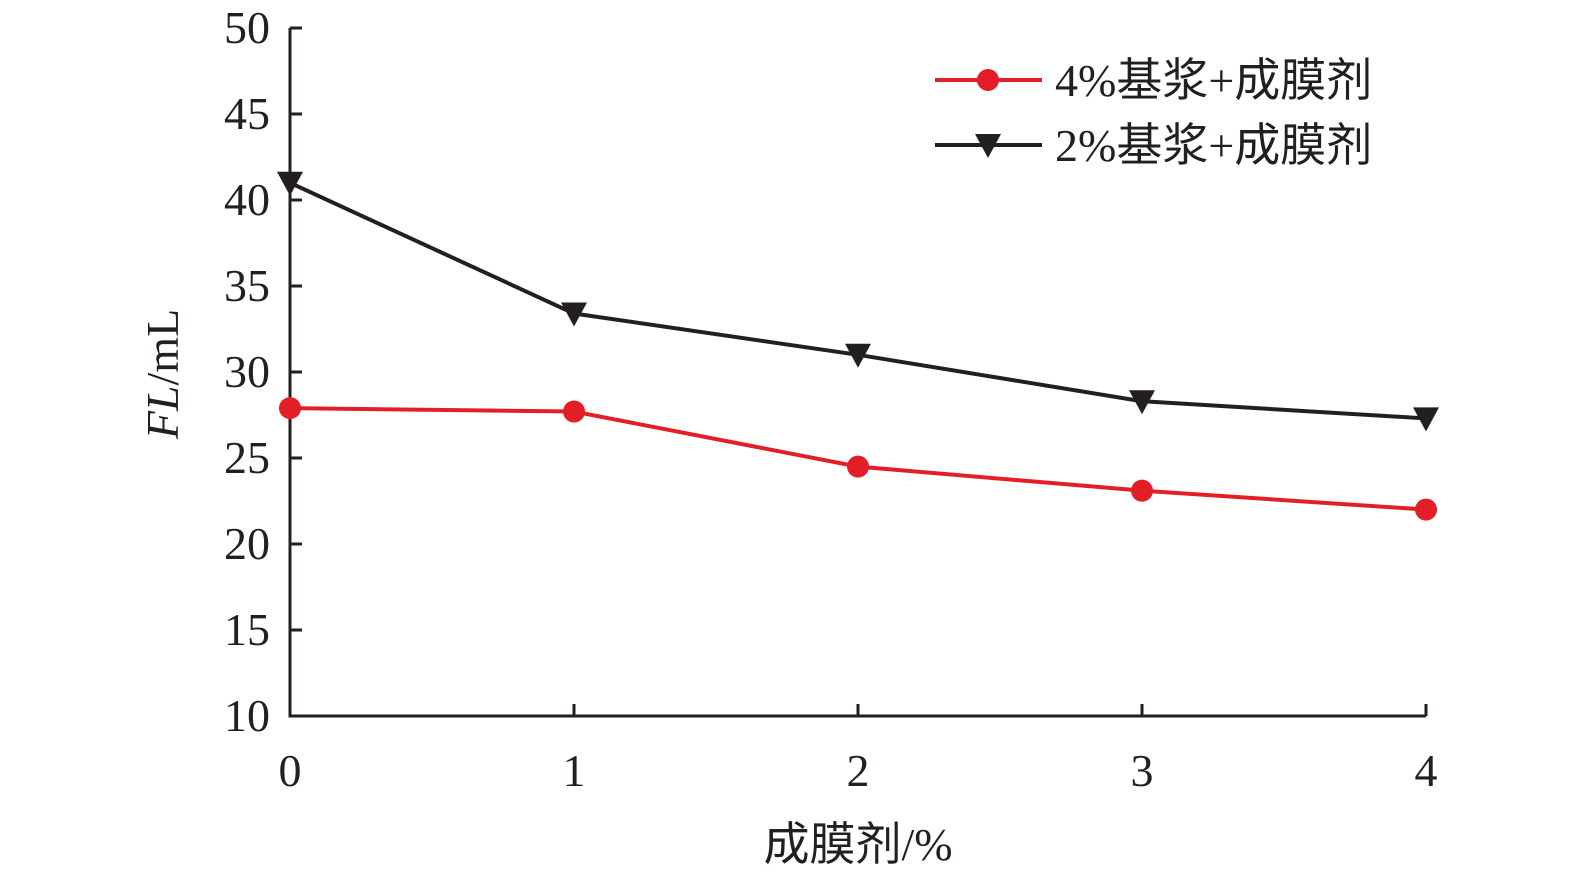 The height and width of the screenshot is (882, 1575). What do you see at coordinates (247, 457) in the screenshot?
I see `y-tick-label: 25` at bounding box center [247, 457].